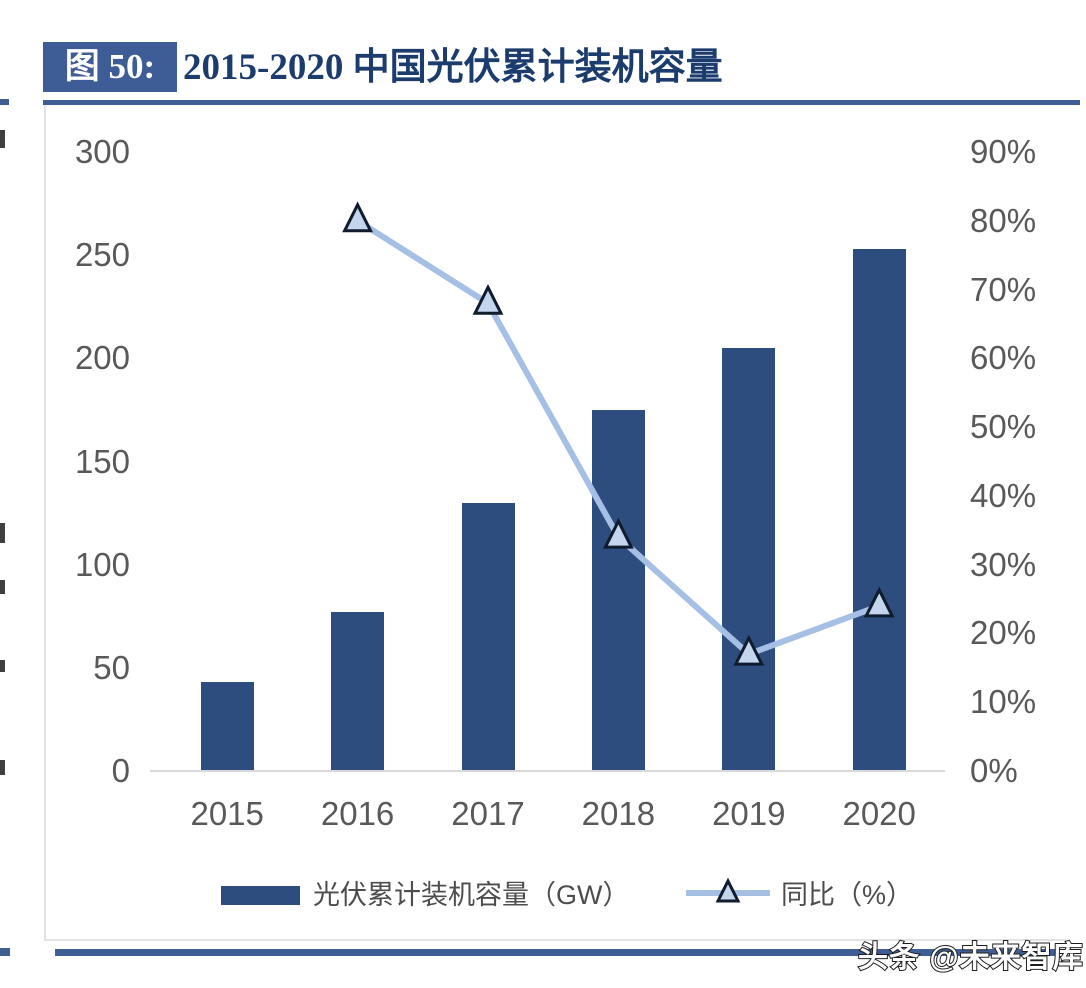 The height and width of the screenshot is (988, 1086). I want to click on legend-triangle-marker, so click(728, 890).